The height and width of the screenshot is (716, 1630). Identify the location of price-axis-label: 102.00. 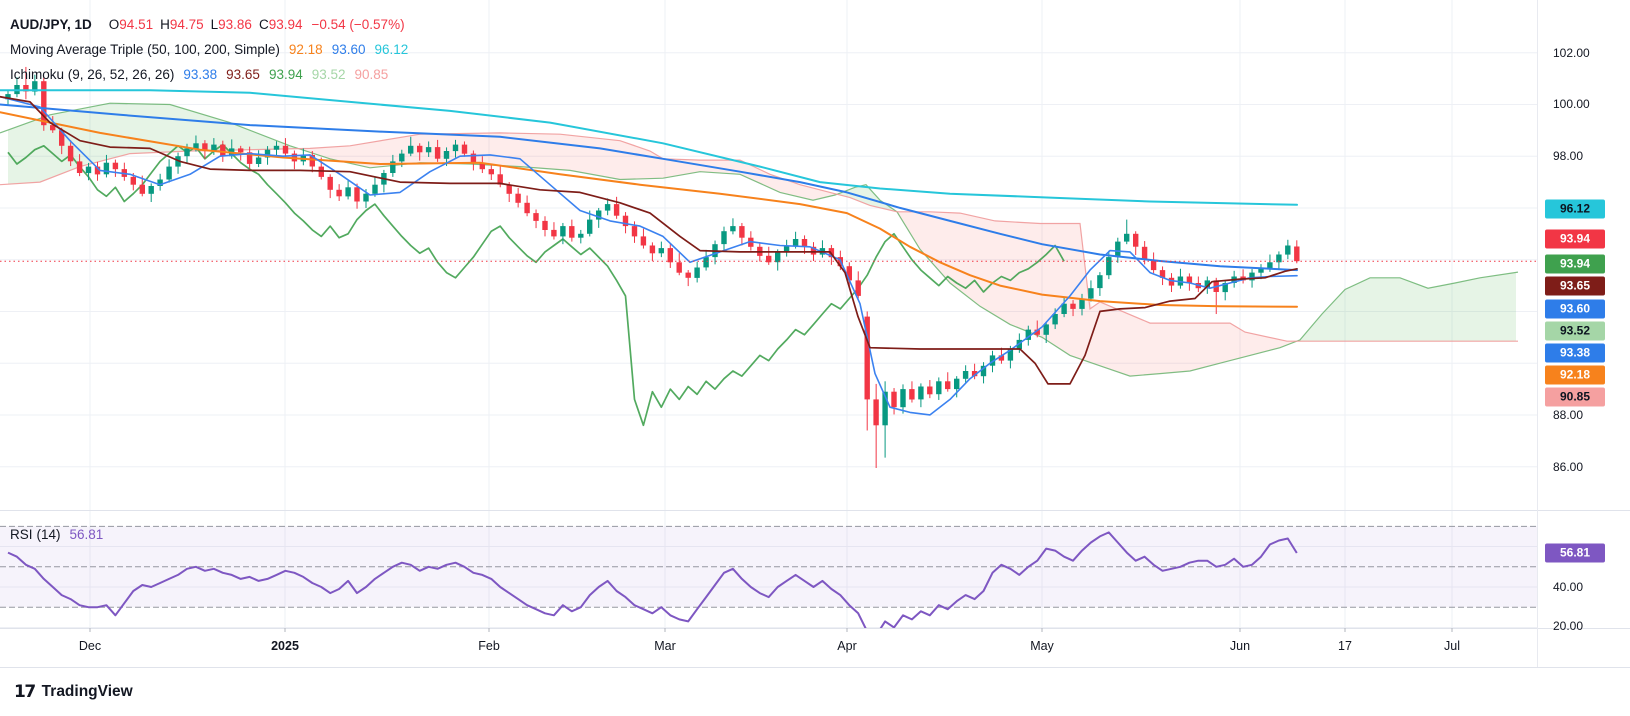
(1571, 53).